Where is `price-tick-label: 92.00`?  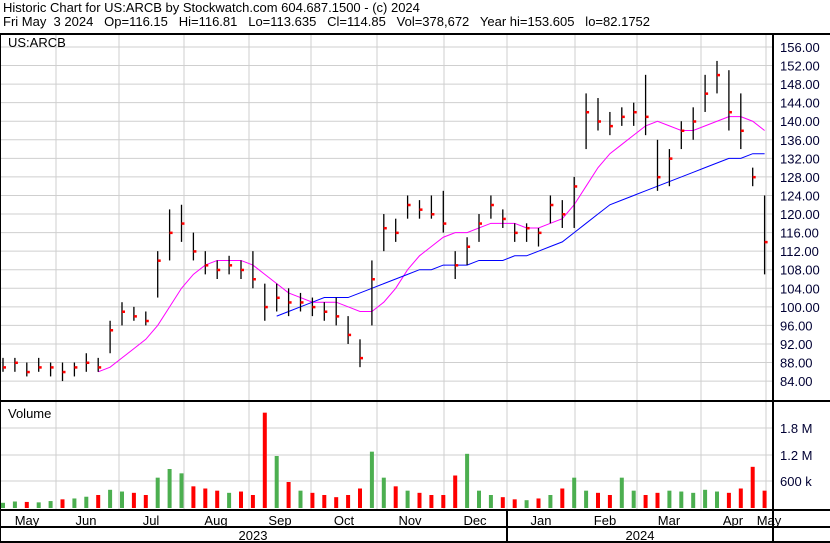
price-tick-label: 92.00 is located at coordinates (796, 344).